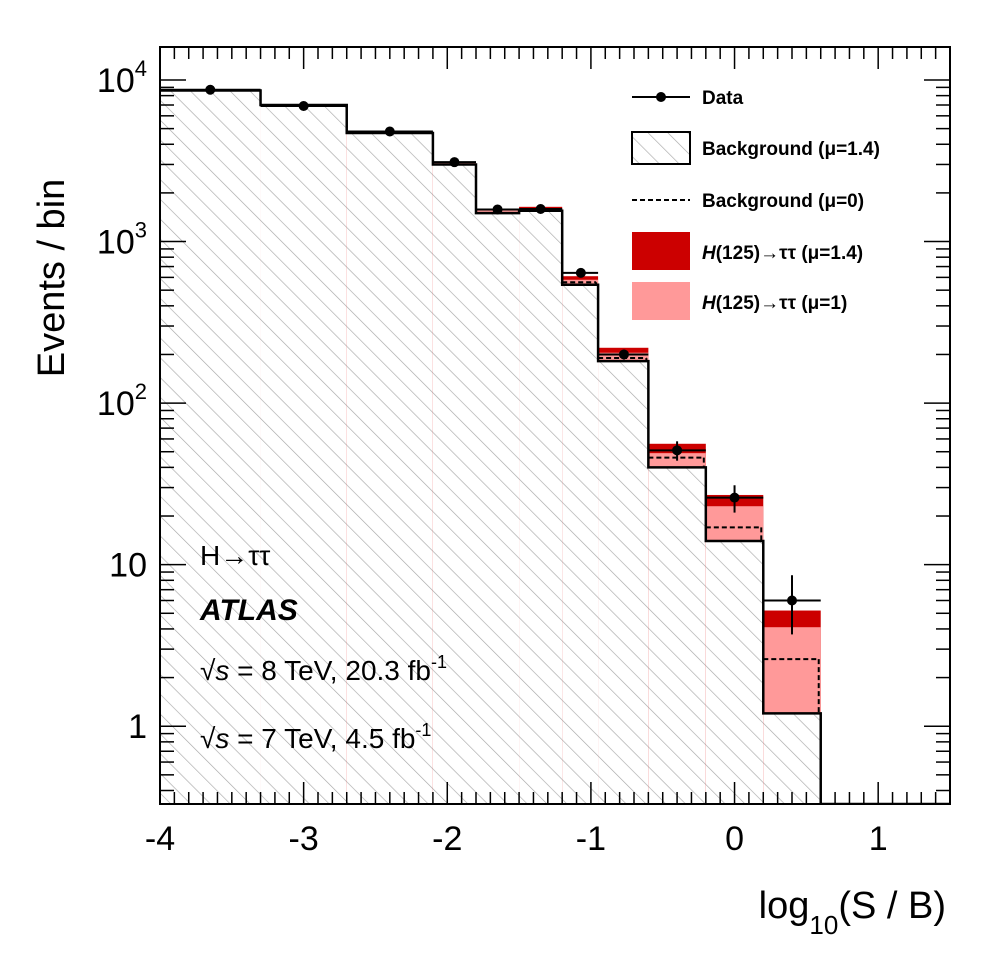  I want to click on annotation-lumi-8tev: √s = 8 TeV, 20.3 fb-1, so click(323, 669).